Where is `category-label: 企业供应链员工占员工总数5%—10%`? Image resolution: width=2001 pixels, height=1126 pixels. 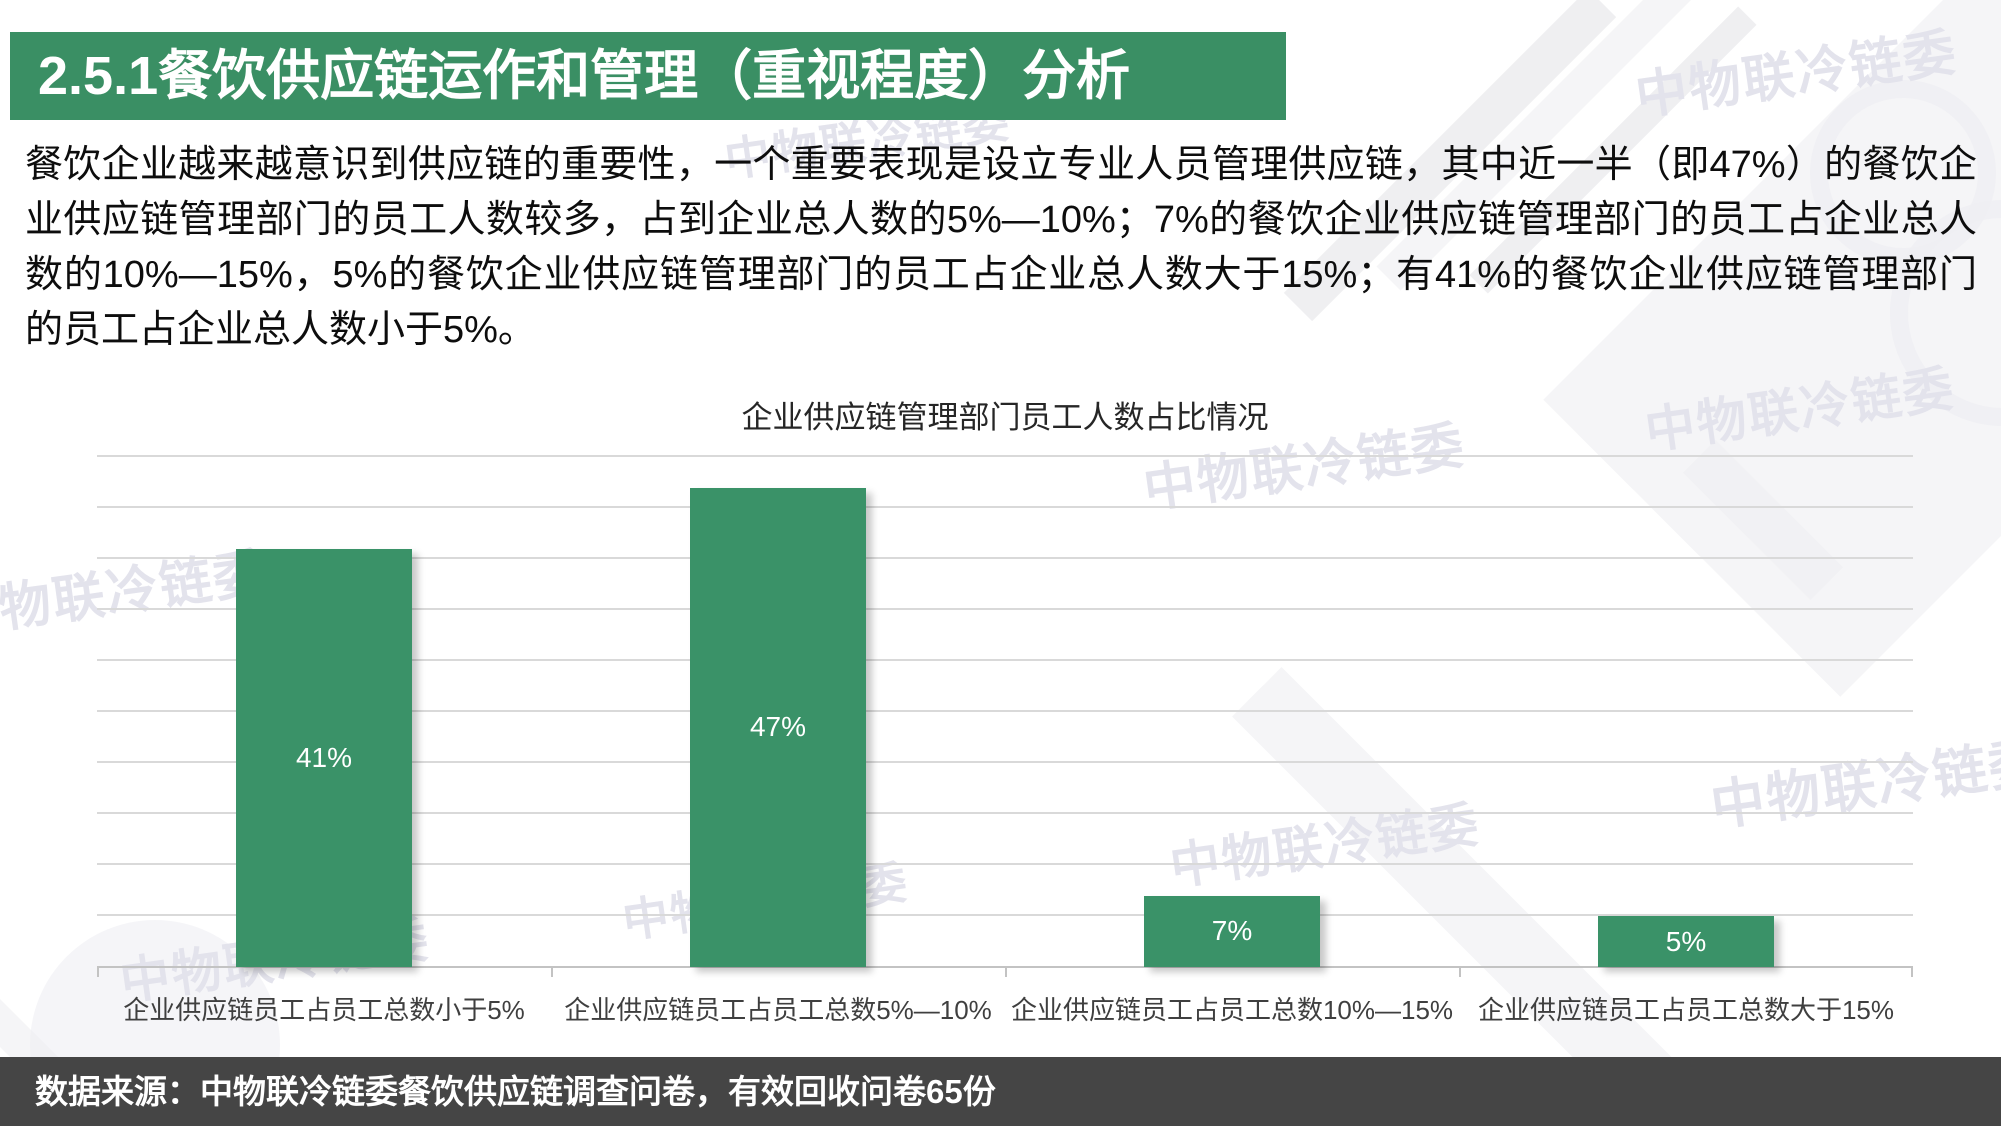 category-label: 企业供应链员工占员工总数5%—10% is located at coordinates (778, 1010).